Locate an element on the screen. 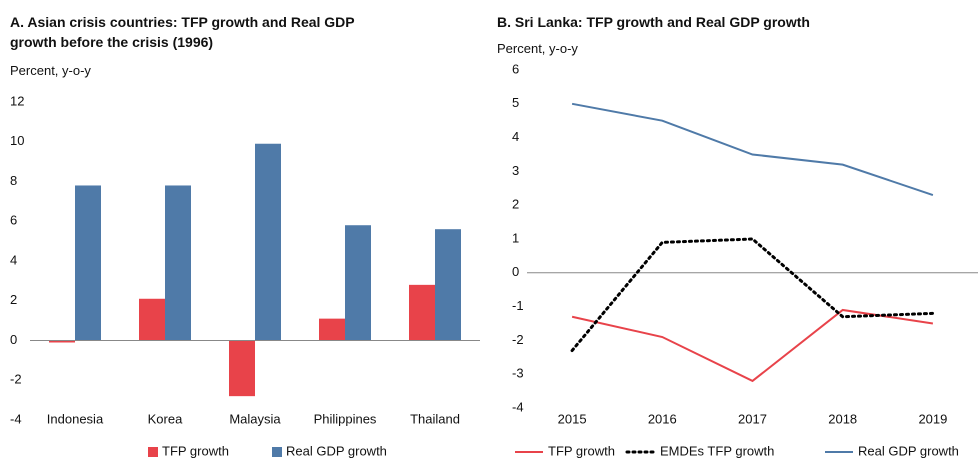 The image size is (978, 461). x-tick-label: 2017 is located at coordinates (752, 418).